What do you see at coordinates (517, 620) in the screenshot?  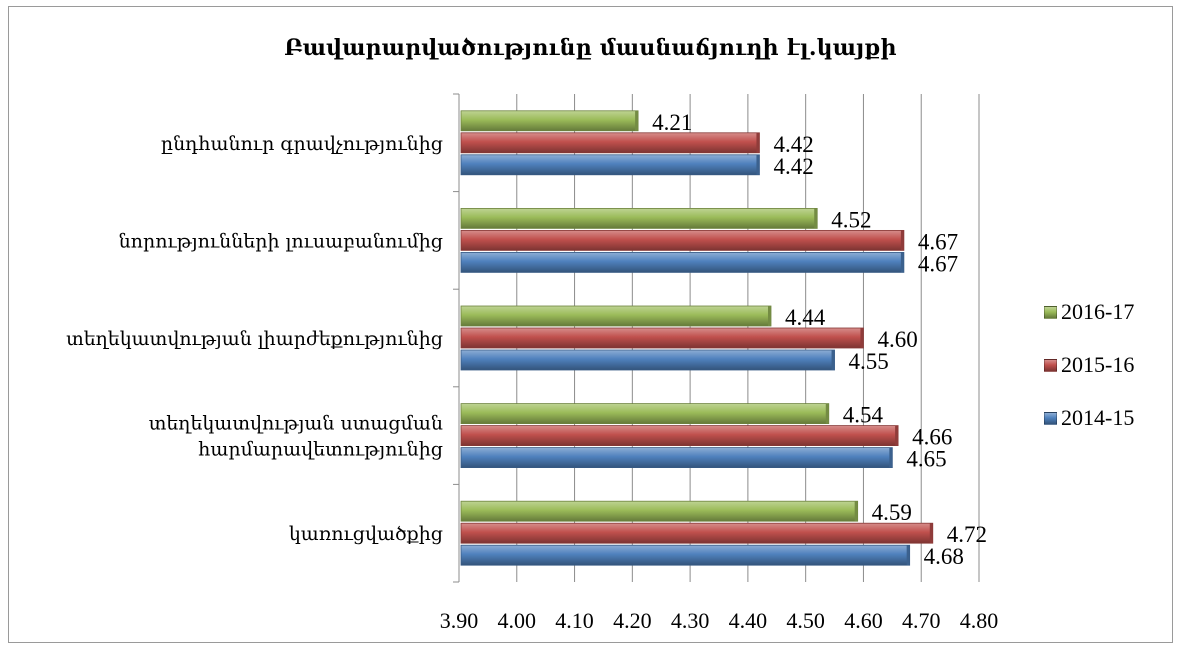 I see `x-tick-label: 4.00` at bounding box center [517, 620].